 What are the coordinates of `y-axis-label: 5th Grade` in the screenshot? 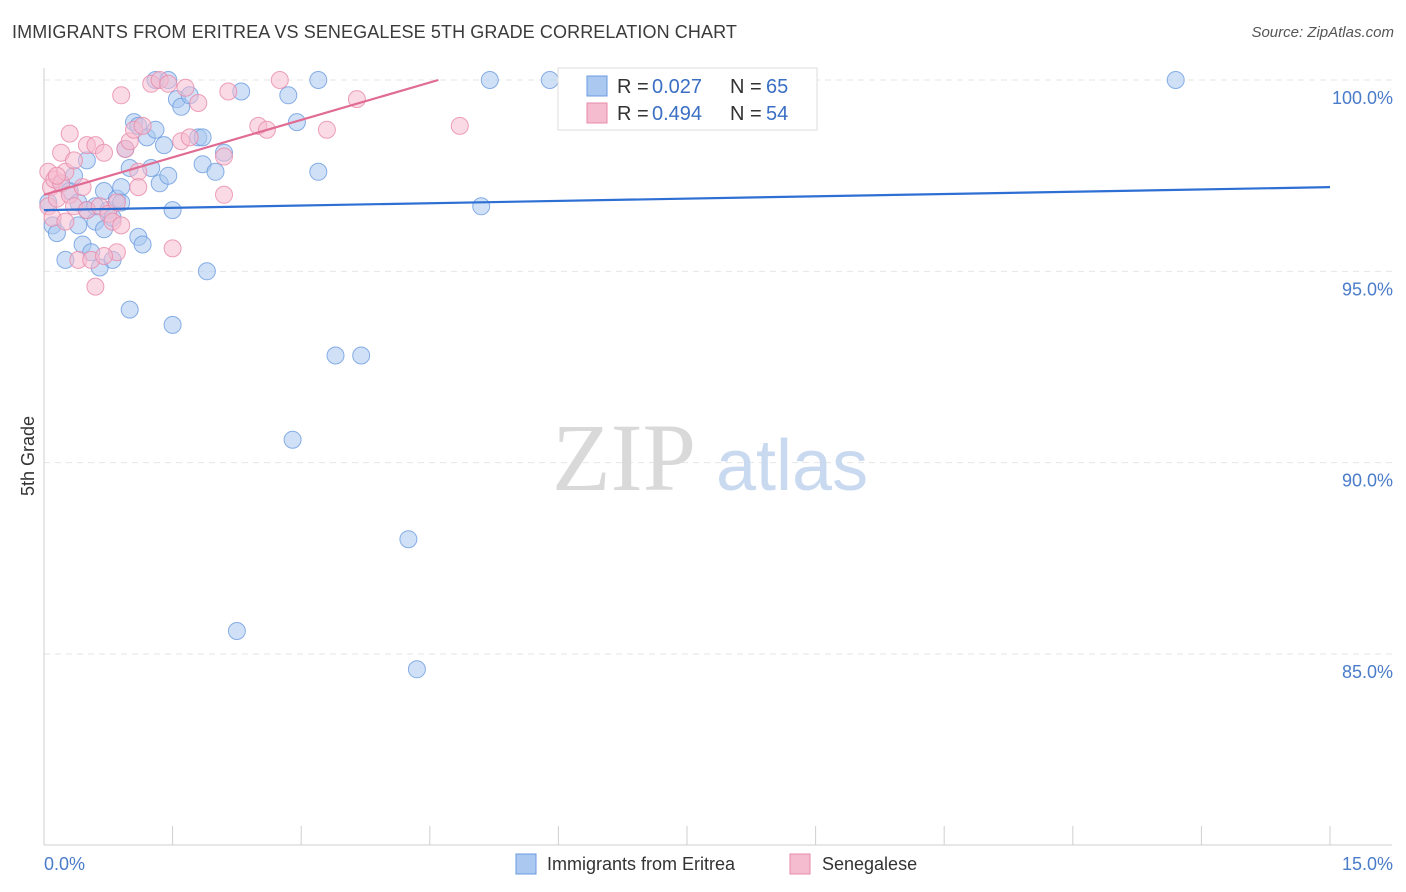 It's located at (28, 456).